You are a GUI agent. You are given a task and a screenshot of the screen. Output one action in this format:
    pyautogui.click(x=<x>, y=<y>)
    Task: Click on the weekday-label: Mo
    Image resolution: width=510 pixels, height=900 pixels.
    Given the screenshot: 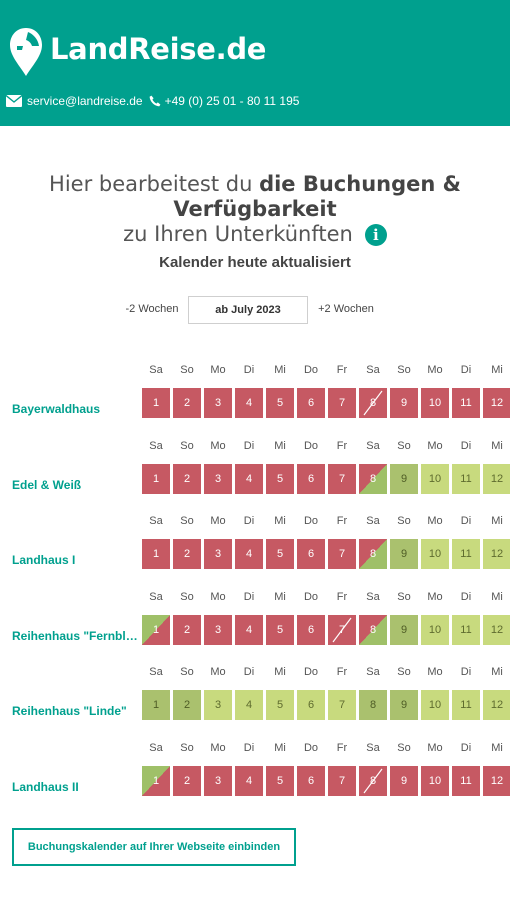 What is the action you would take?
    pyautogui.click(x=218, y=445)
    